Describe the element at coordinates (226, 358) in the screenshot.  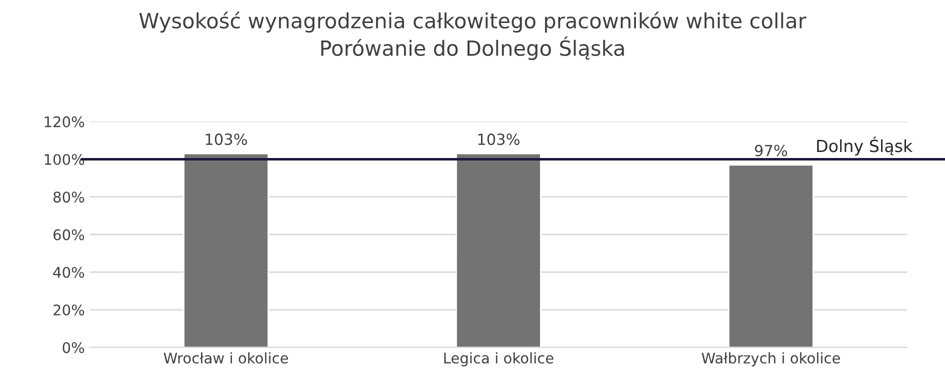
I see `x-tick-label: Wrocław i okolice` at that location.